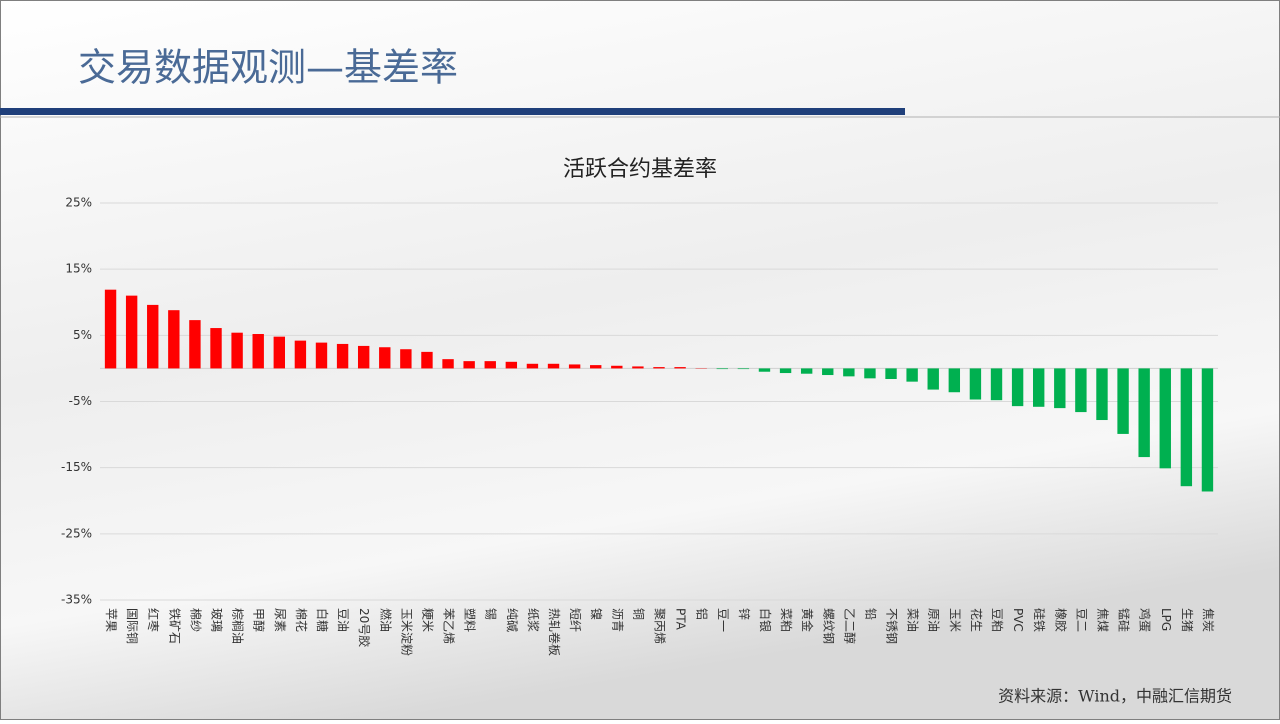  Describe the element at coordinates (406, 632) in the screenshot. I see `x-tick-label: 玉米淀粉` at that location.